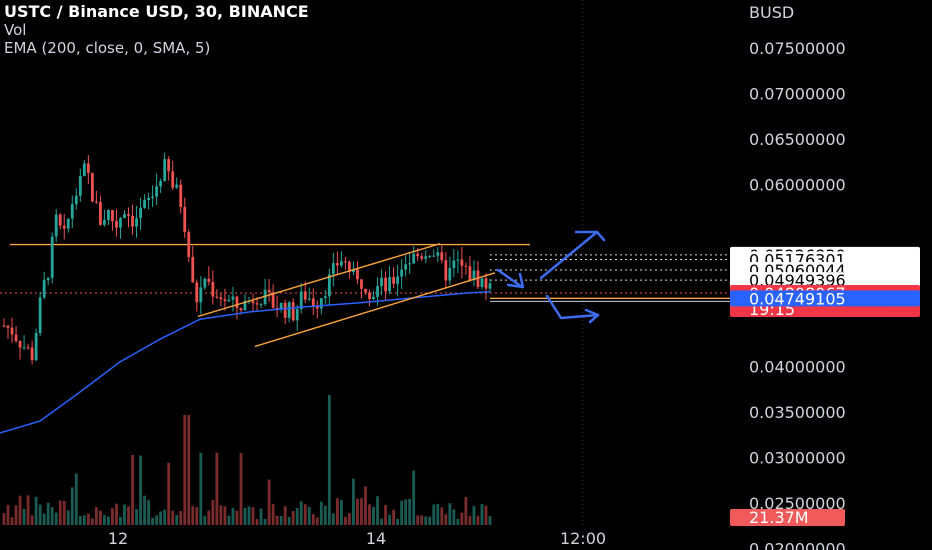 The height and width of the screenshot is (550, 932). What do you see at coordinates (779, 517) in the screenshot?
I see `volume-tag-label: 21.37M` at bounding box center [779, 517].